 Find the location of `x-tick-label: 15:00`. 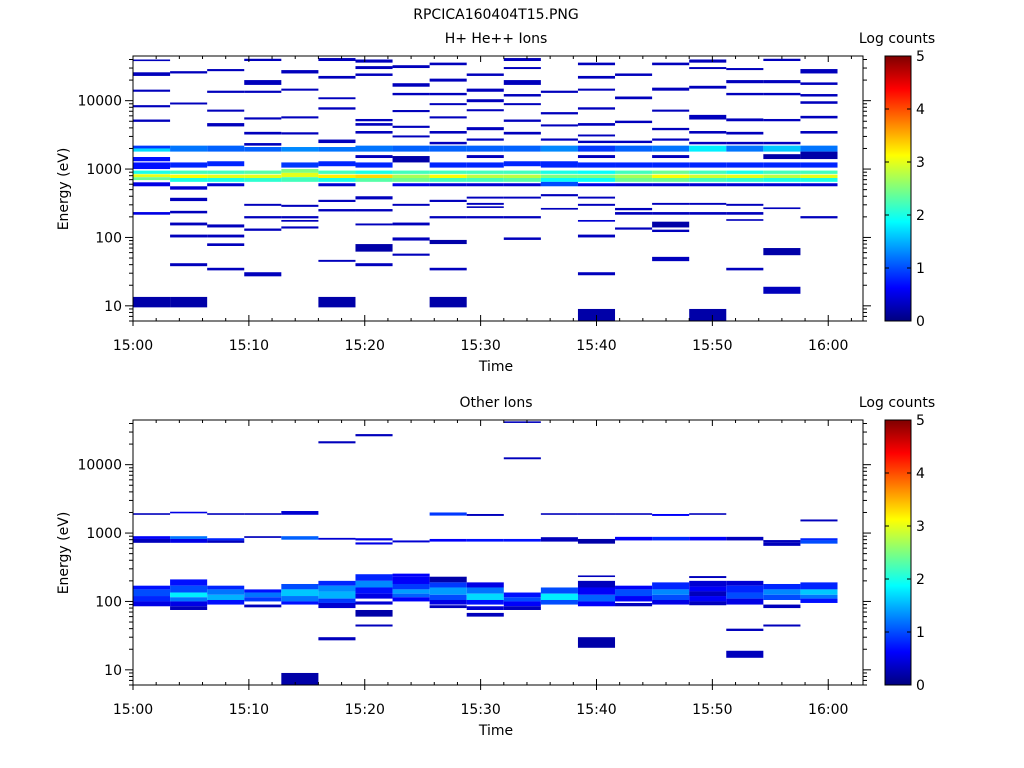

x-tick-label: 15:00 is located at coordinates (133, 710).